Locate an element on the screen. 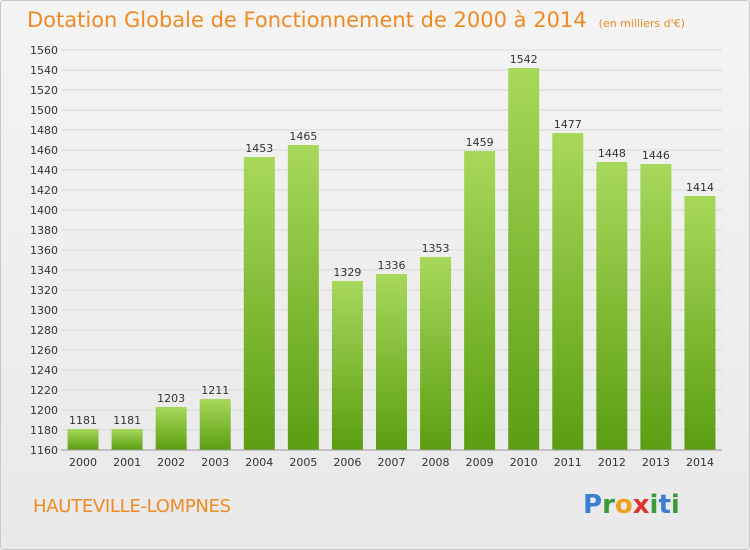 The height and width of the screenshot is (550, 750). value-label-2003: 1211 is located at coordinates (215, 390).